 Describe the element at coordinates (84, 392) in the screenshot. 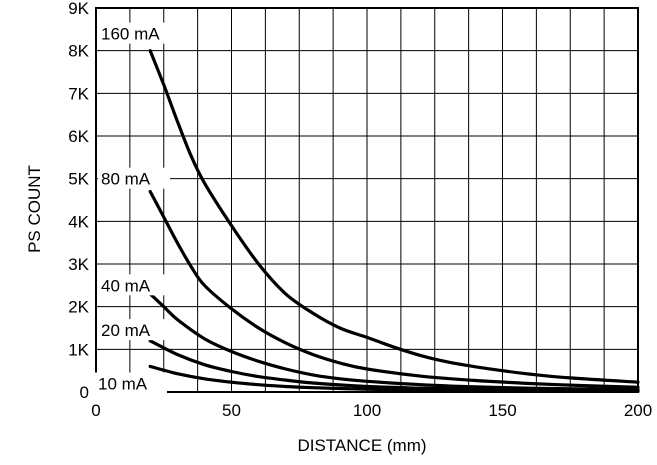

I see `y-tick-label: 0` at that location.